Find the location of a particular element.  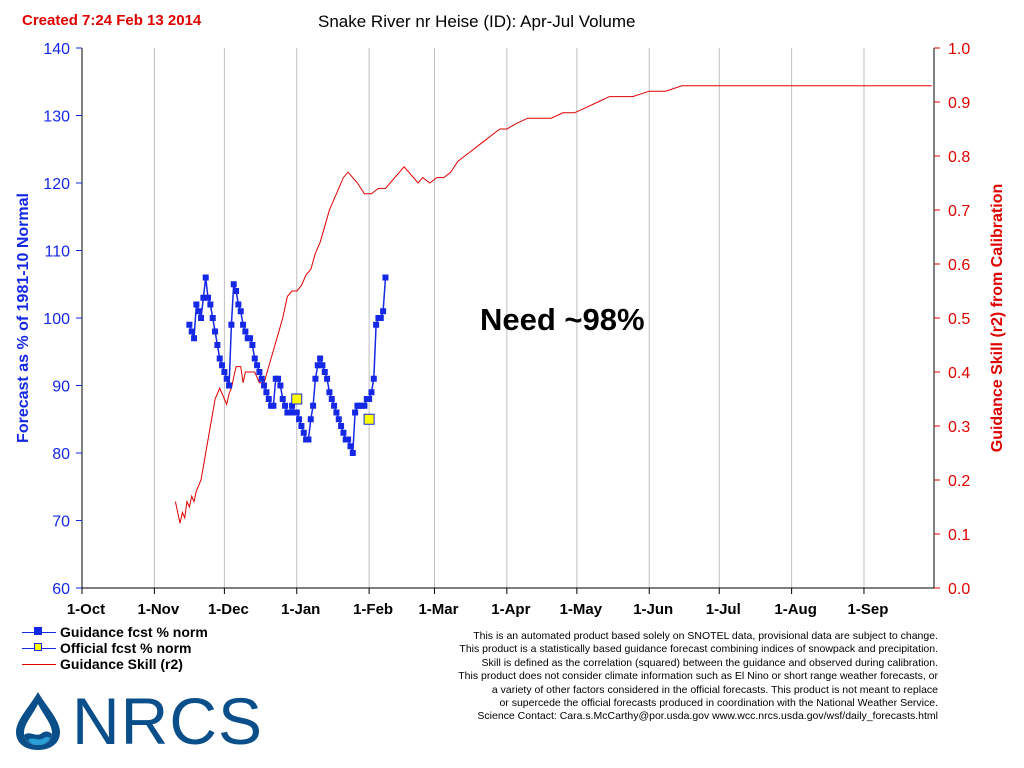

y-tick-label: 120 is located at coordinates (56, 184).